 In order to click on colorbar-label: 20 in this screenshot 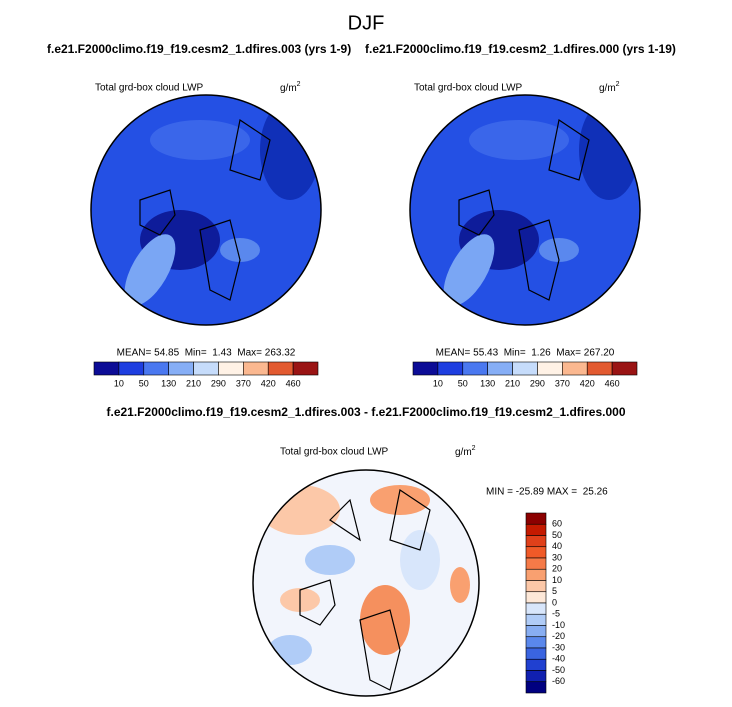, I will do `click(557, 569)`.